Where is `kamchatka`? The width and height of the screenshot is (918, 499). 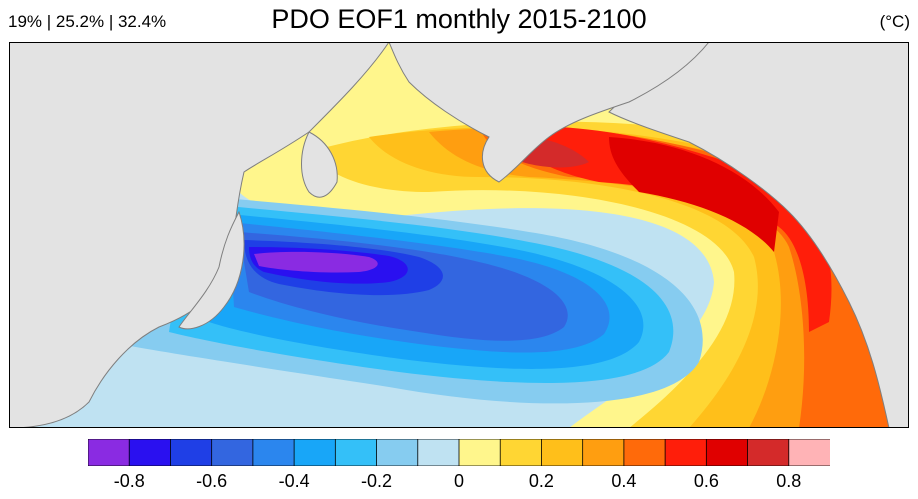
kamchatka is located at coordinates (319, 164).